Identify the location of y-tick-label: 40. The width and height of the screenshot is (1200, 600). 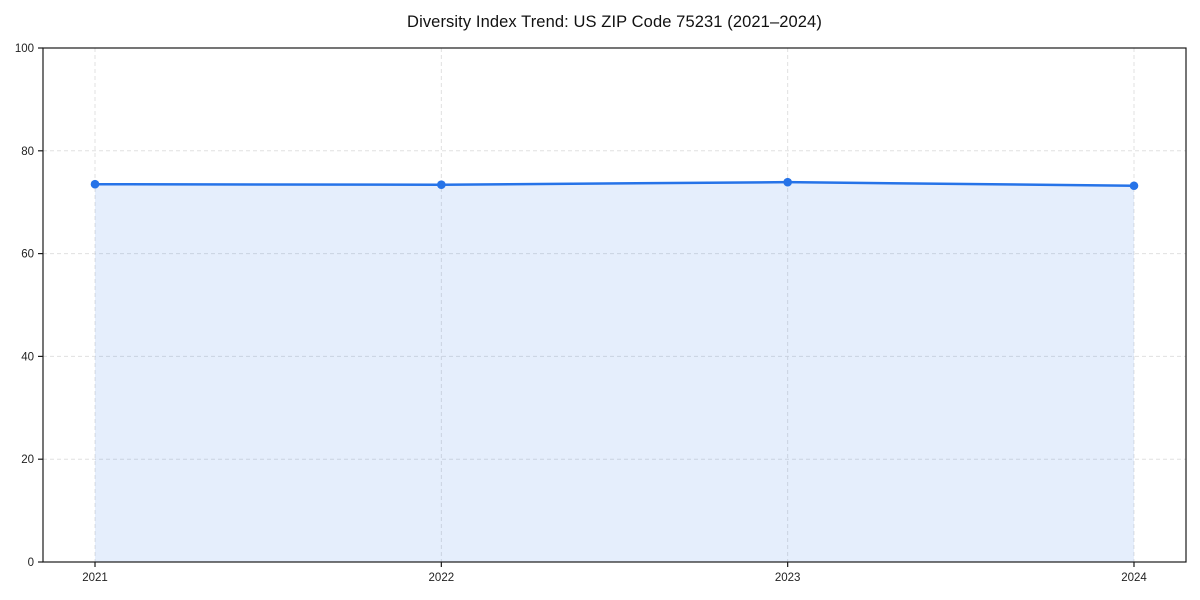
(27, 357).